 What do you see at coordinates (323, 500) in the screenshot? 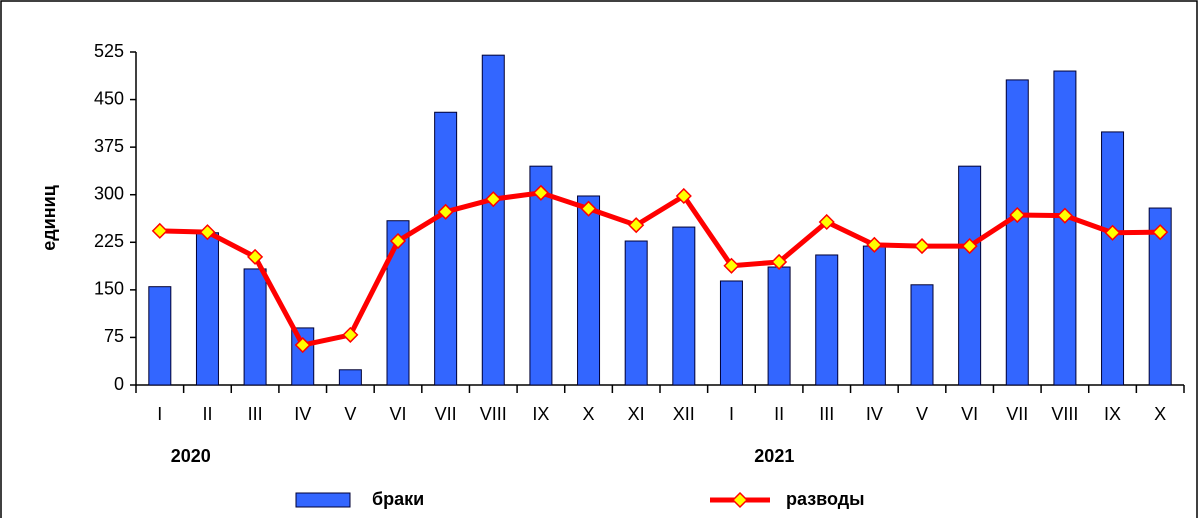
I see `legend-swatch` at bounding box center [323, 500].